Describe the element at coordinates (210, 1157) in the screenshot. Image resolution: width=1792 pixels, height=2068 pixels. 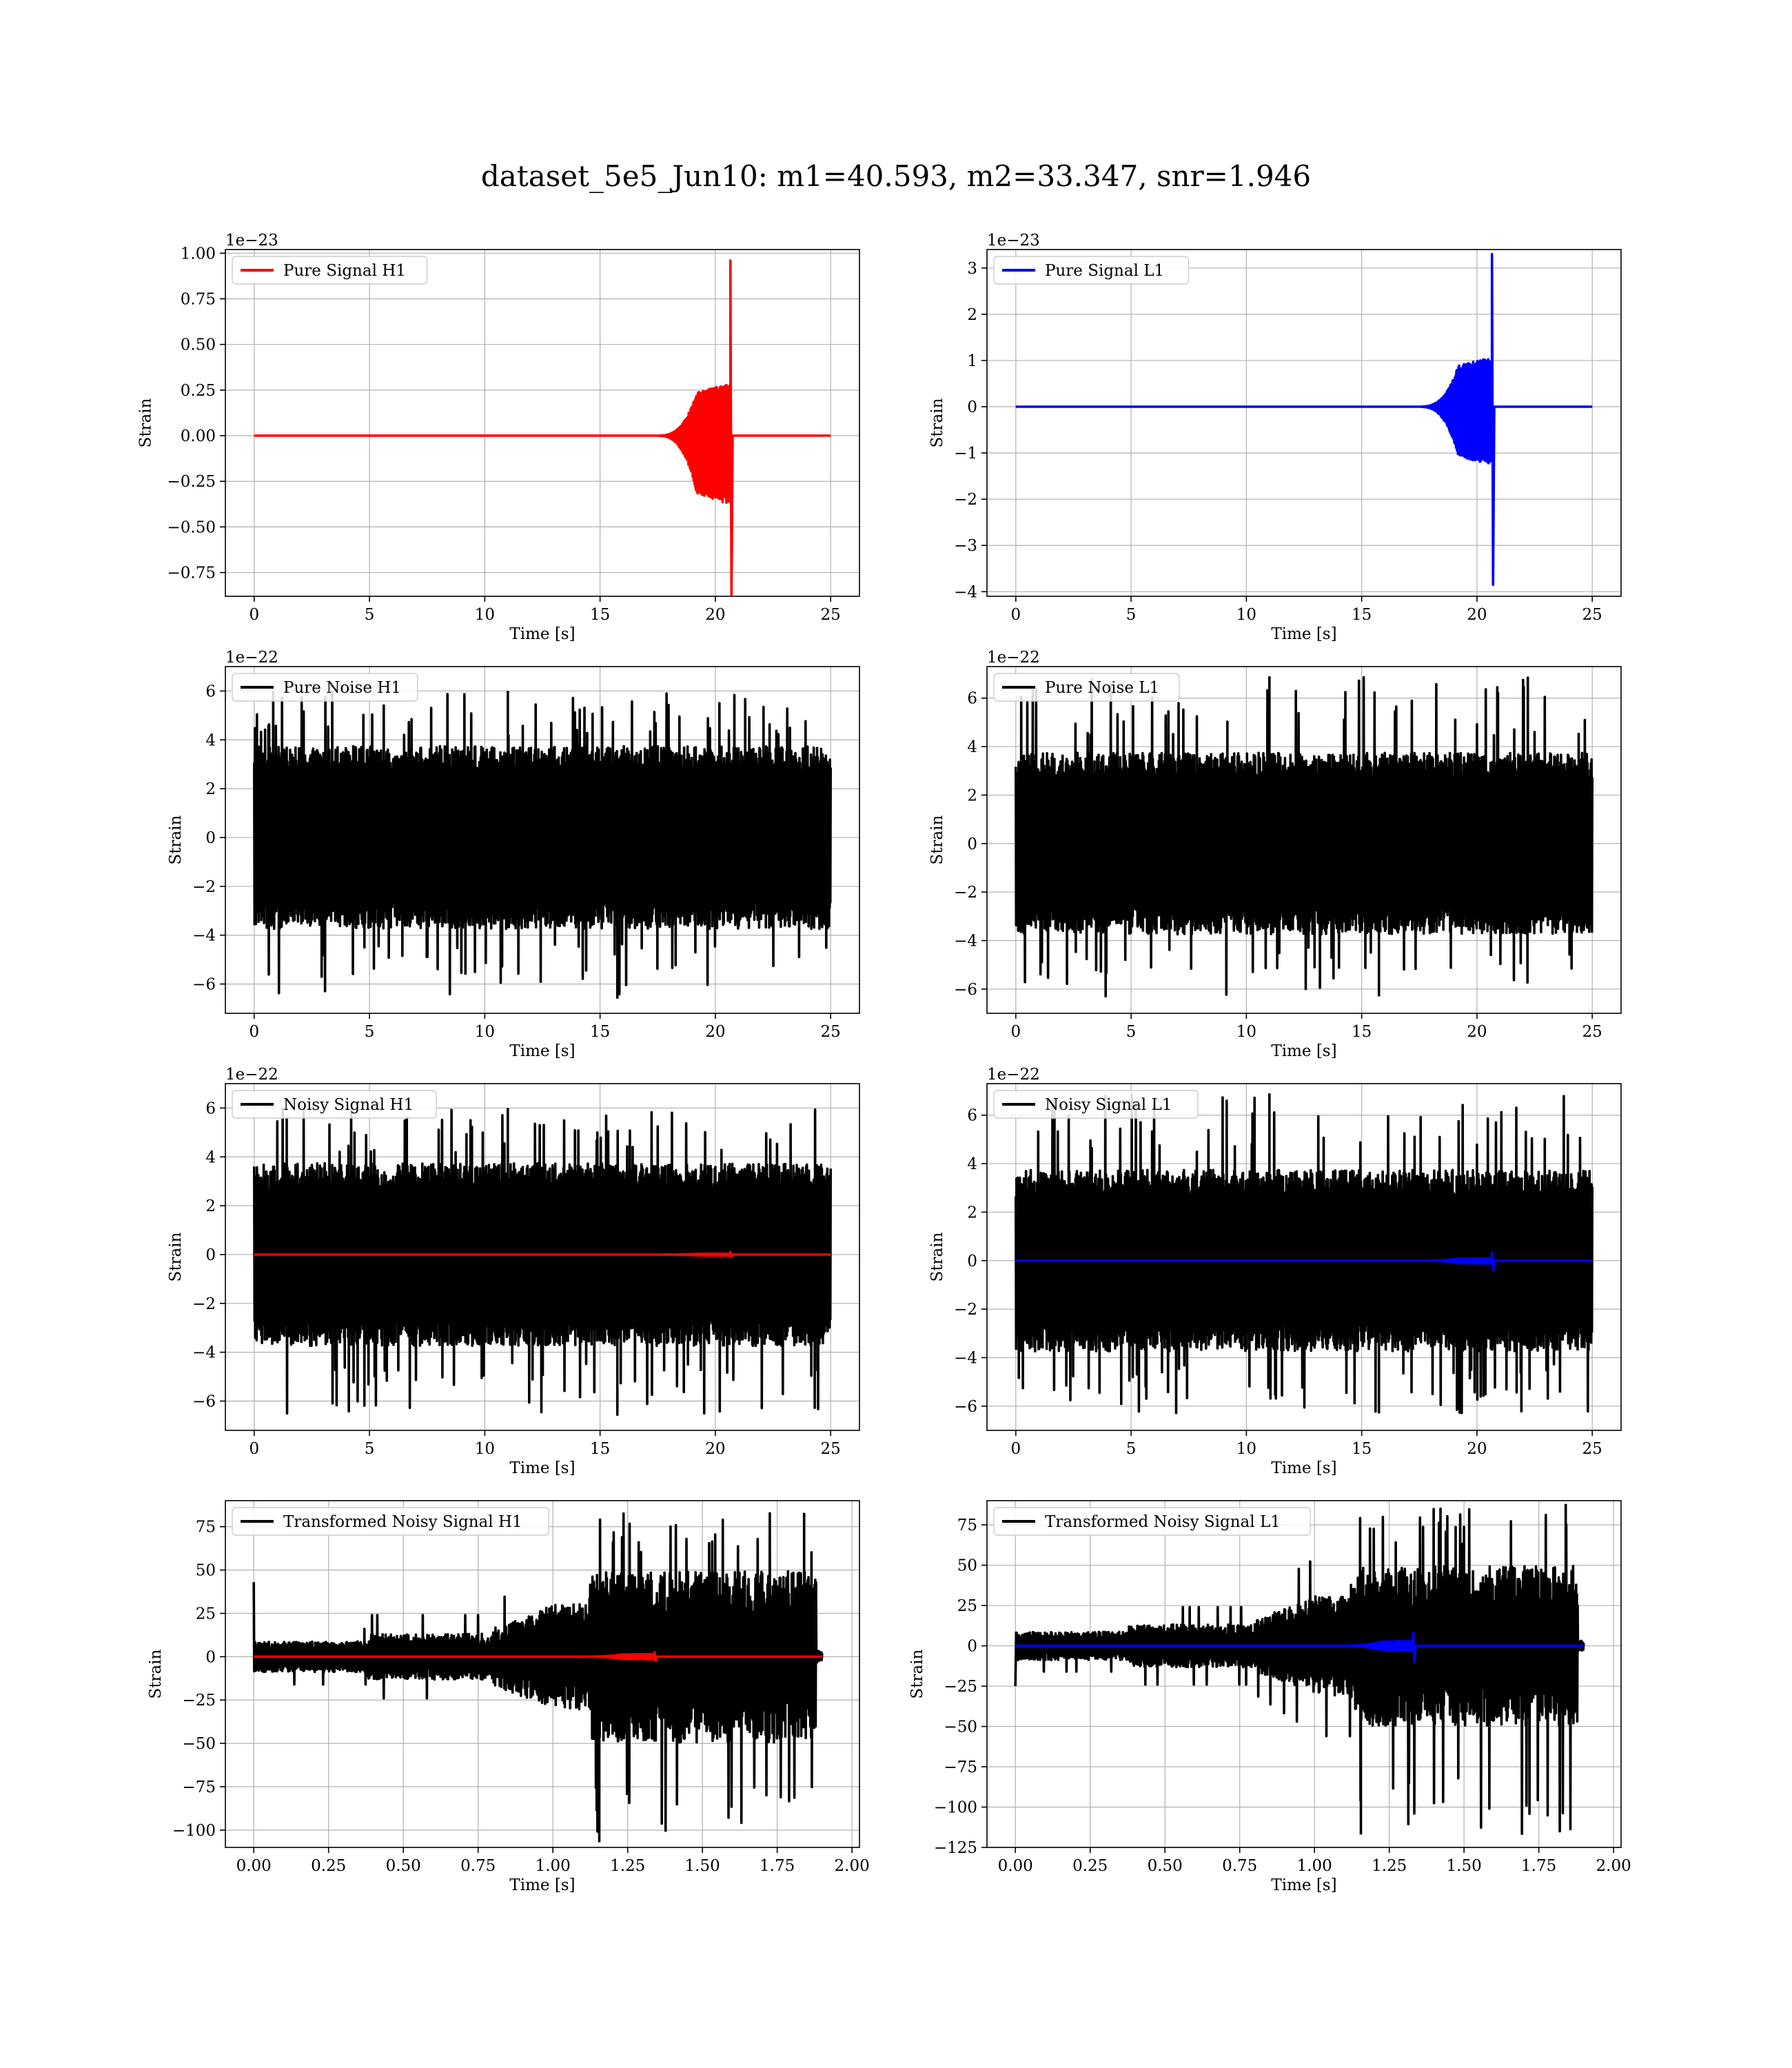
I see `y-tick-label: 4` at that location.